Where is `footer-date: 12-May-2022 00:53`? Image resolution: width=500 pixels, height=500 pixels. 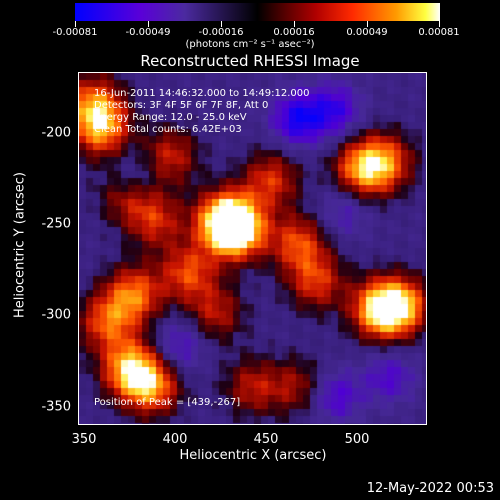 footer-date: 12-May-2022 00:53 is located at coordinates (430, 488).